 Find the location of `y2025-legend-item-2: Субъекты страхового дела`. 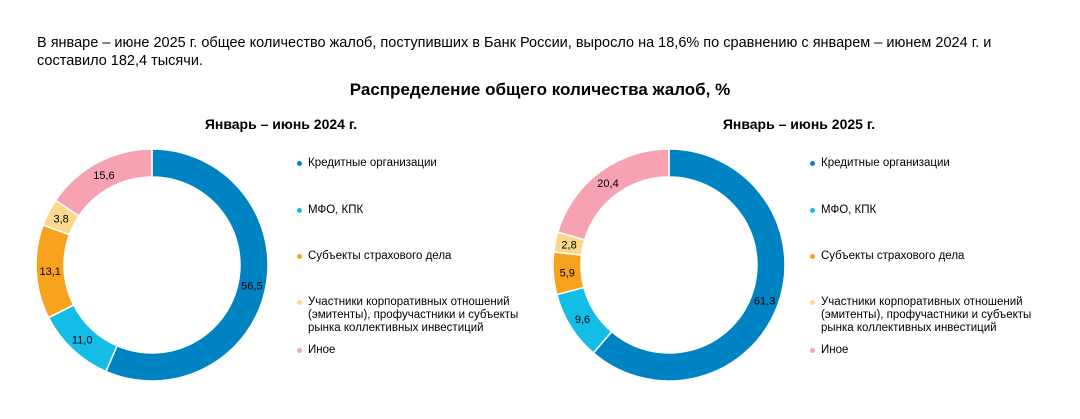

y2025-legend-item-2: Субъекты страхового дела is located at coordinates (935, 256).